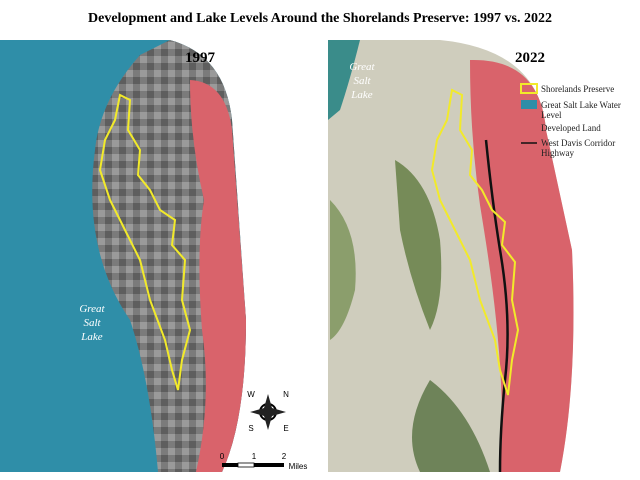 The width and height of the screenshot is (640, 480). What do you see at coordinates (285, 428) in the screenshot?
I see `compass-label: E` at bounding box center [285, 428].